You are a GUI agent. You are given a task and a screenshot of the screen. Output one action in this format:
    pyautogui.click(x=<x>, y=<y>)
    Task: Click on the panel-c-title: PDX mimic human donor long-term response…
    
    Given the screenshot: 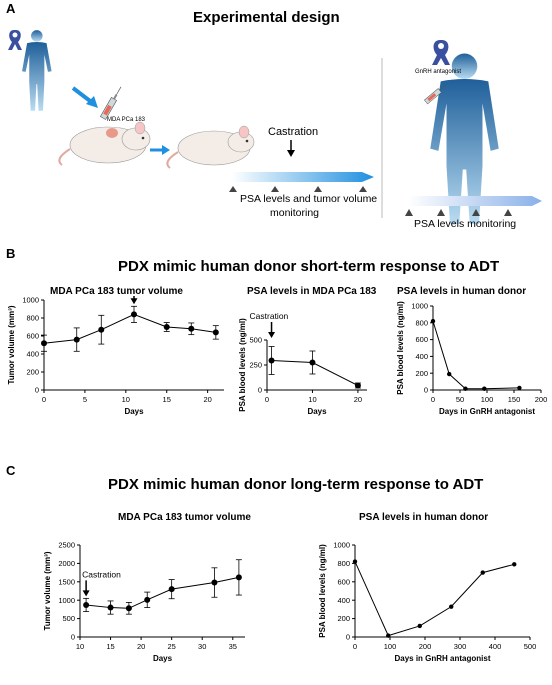 What is the action you would take?
    pyautogui.click(x=296, y=484)
    